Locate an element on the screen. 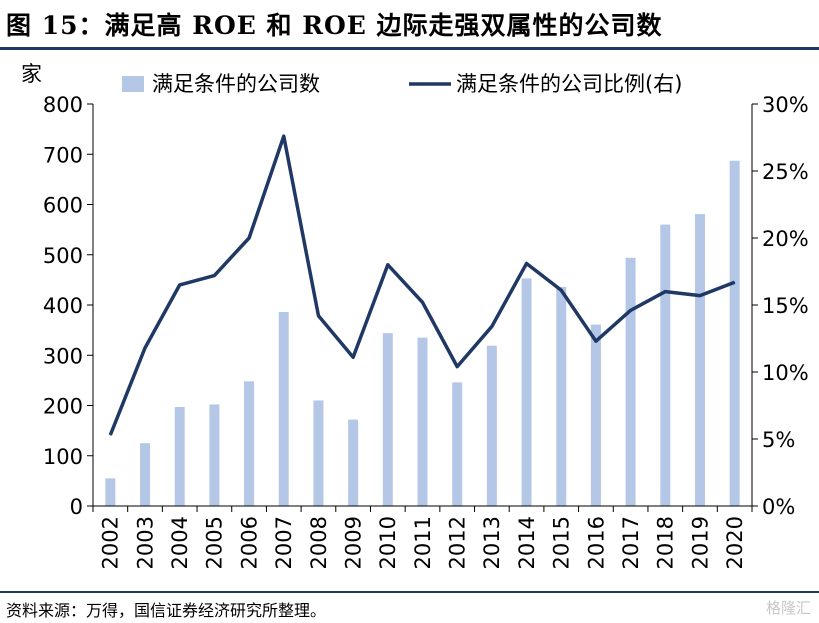  x-tick-label: 2014 is located at coordinates (527, 542).